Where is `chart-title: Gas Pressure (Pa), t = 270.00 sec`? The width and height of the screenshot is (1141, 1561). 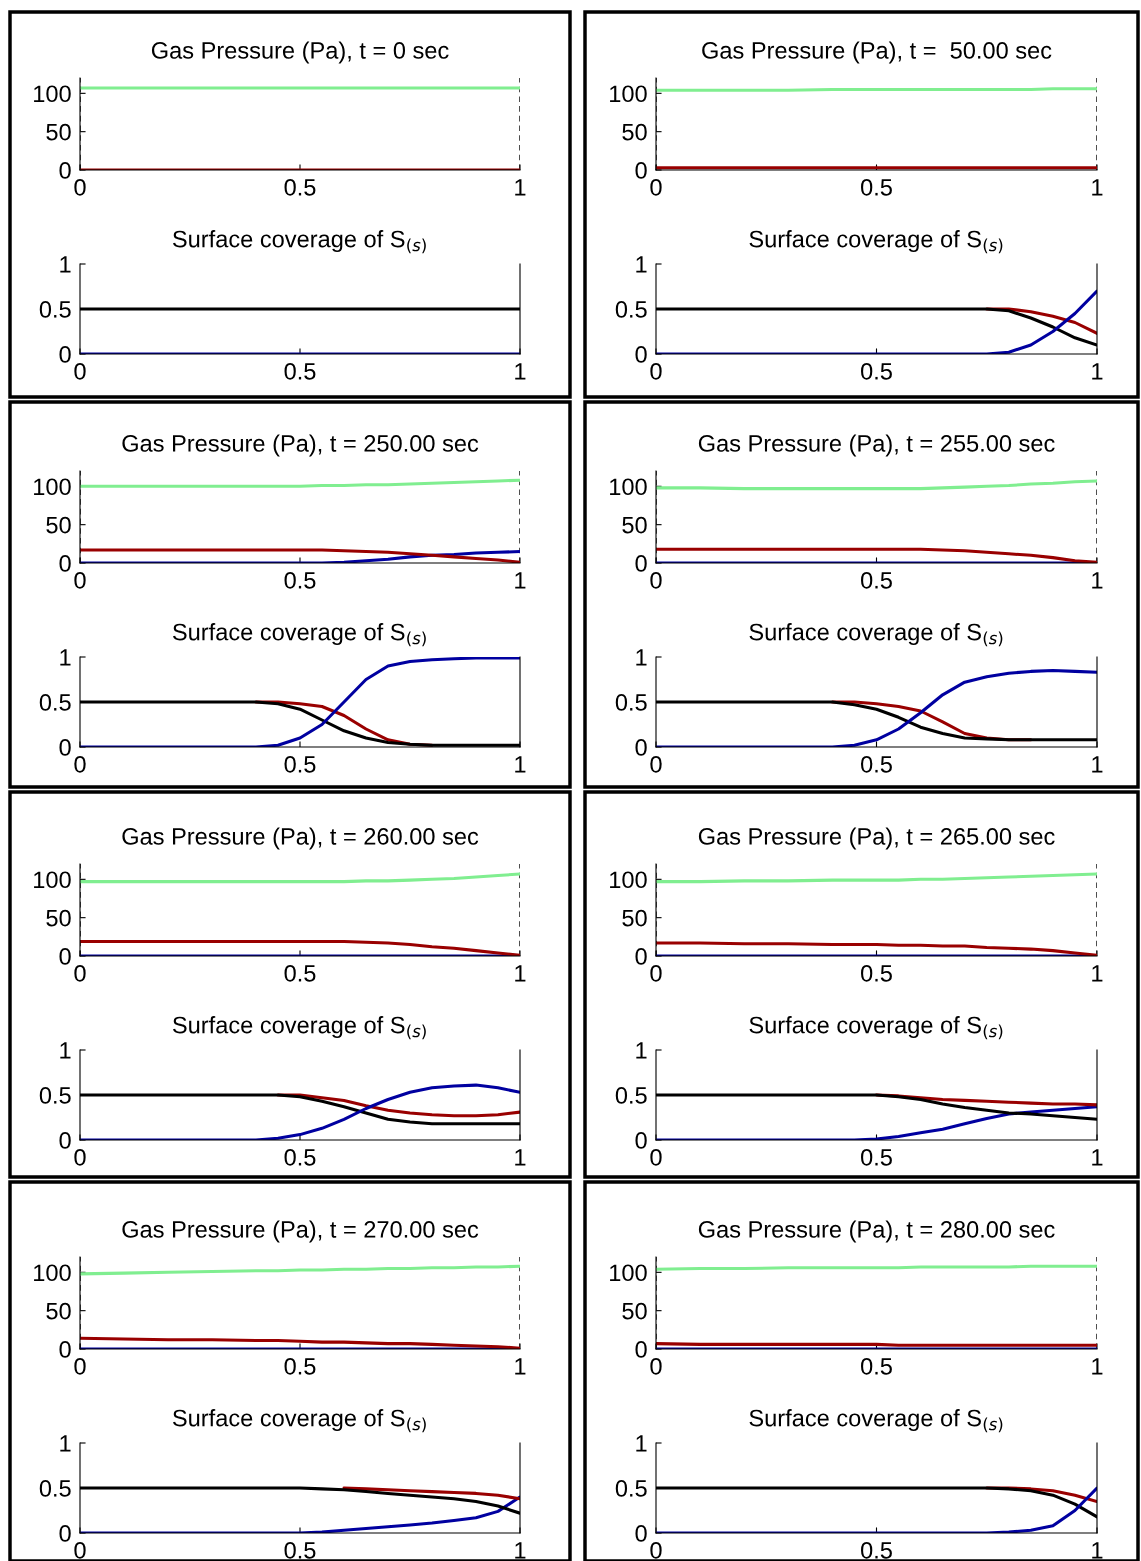
chart-title: Gas Pressure (Pa), t = 270.00 sec is located at coordinates (300, 1231).